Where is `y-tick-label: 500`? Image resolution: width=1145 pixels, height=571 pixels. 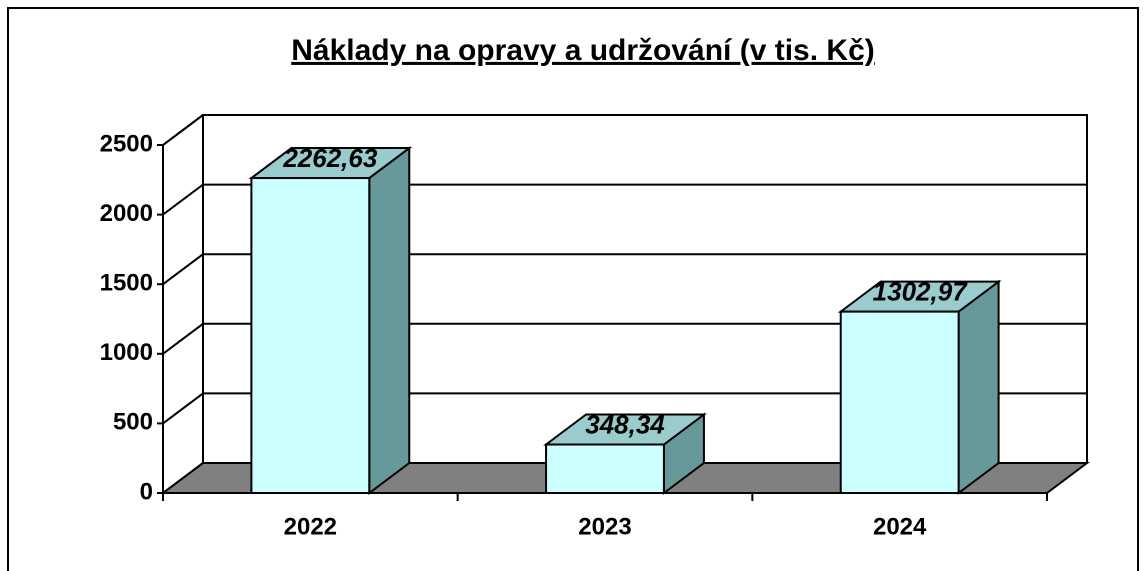
y-tick-label: 500 is located at coordinates (133, 422).